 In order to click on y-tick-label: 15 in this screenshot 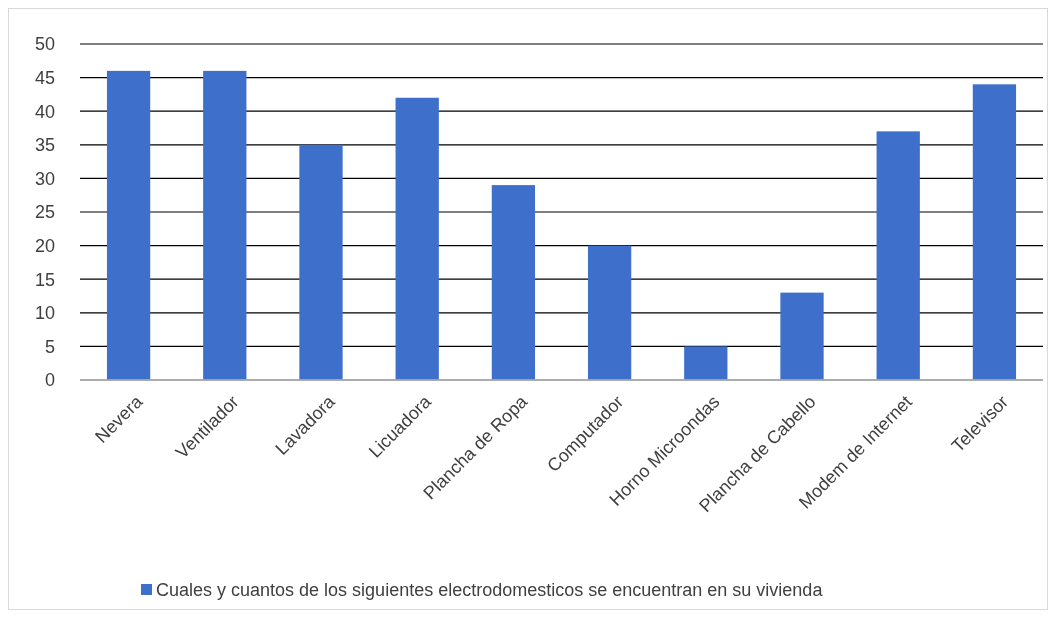, I will do `click(44, 279)`.